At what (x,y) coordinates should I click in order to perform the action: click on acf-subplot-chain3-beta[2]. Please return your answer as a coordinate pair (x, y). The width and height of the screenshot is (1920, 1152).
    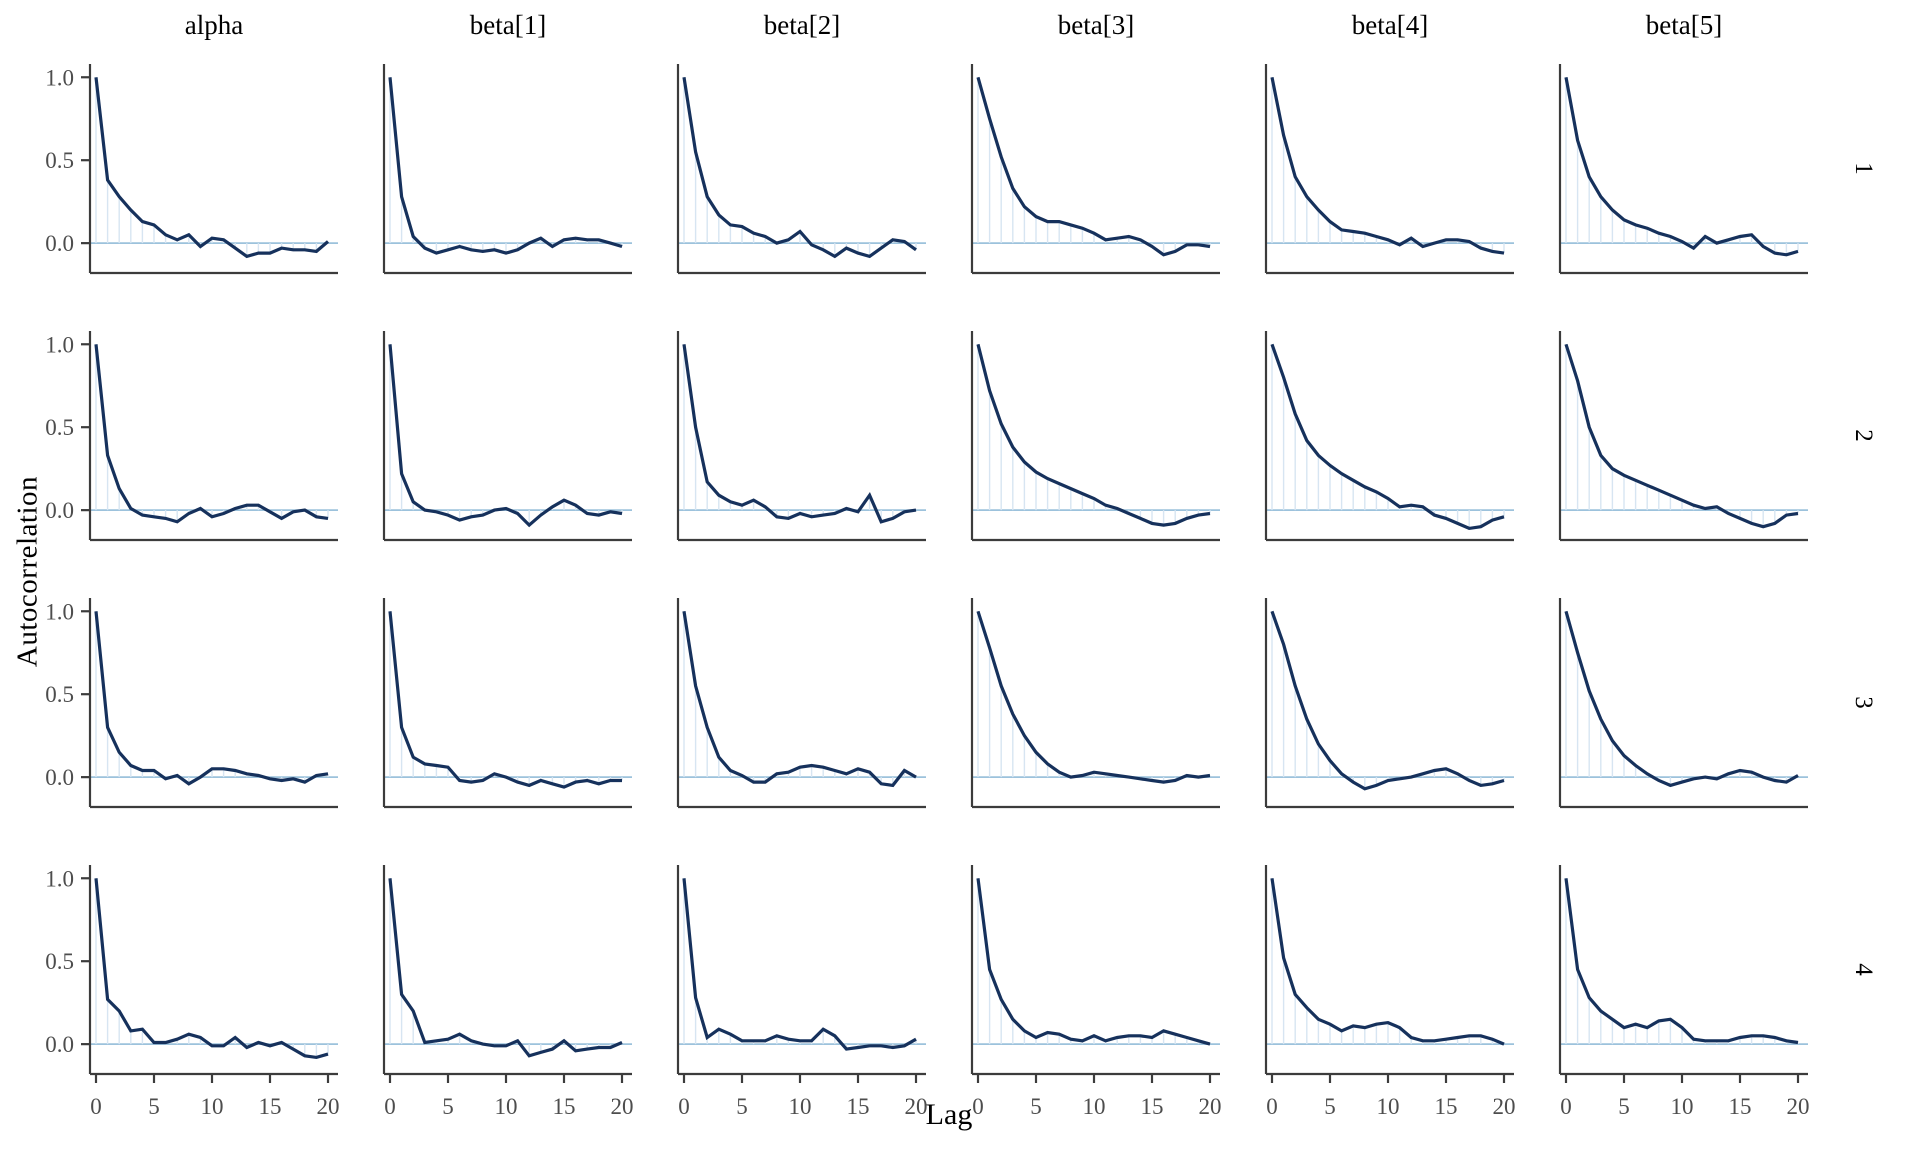
    Looking at the image, I should click on (801, 703).